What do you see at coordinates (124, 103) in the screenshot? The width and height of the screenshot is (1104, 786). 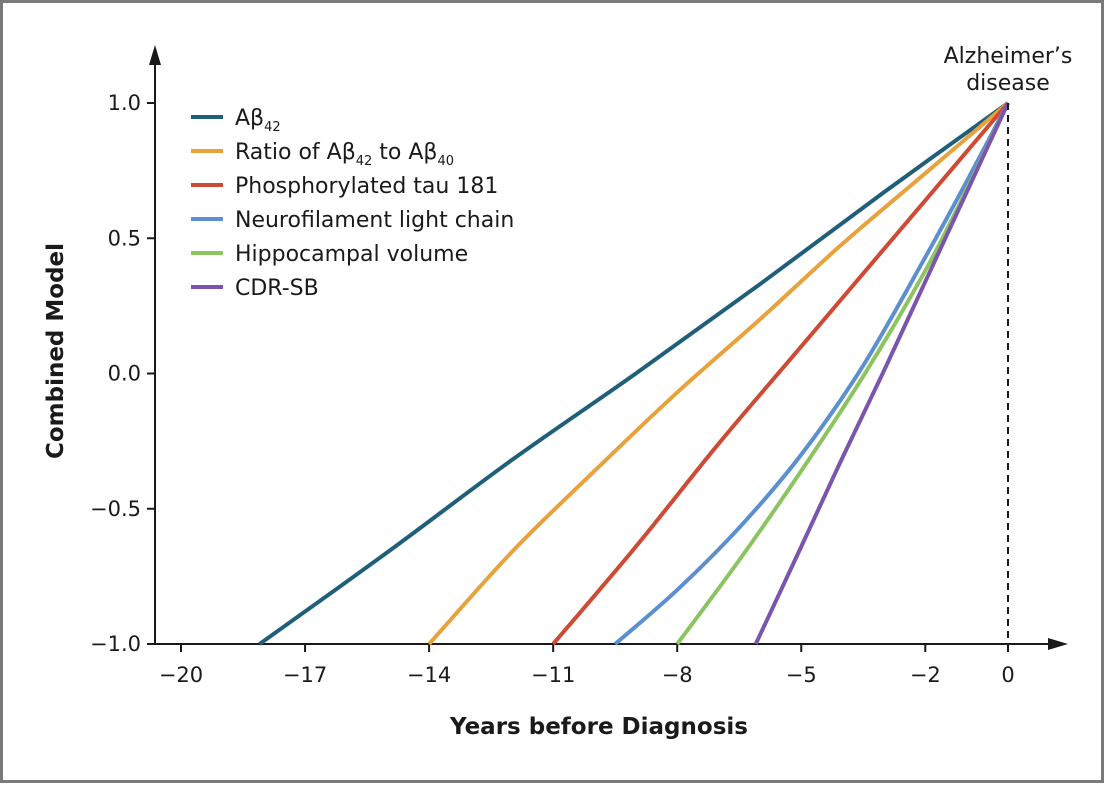 I see `y-tick-label: 1.0` at bounding box center [124, 103].